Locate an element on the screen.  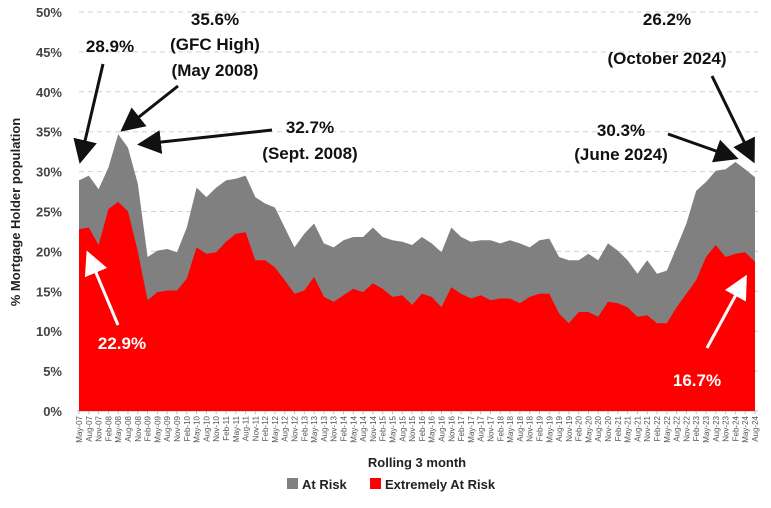
x-tick-label: Feb-18 is located at coordinates (500, 428).